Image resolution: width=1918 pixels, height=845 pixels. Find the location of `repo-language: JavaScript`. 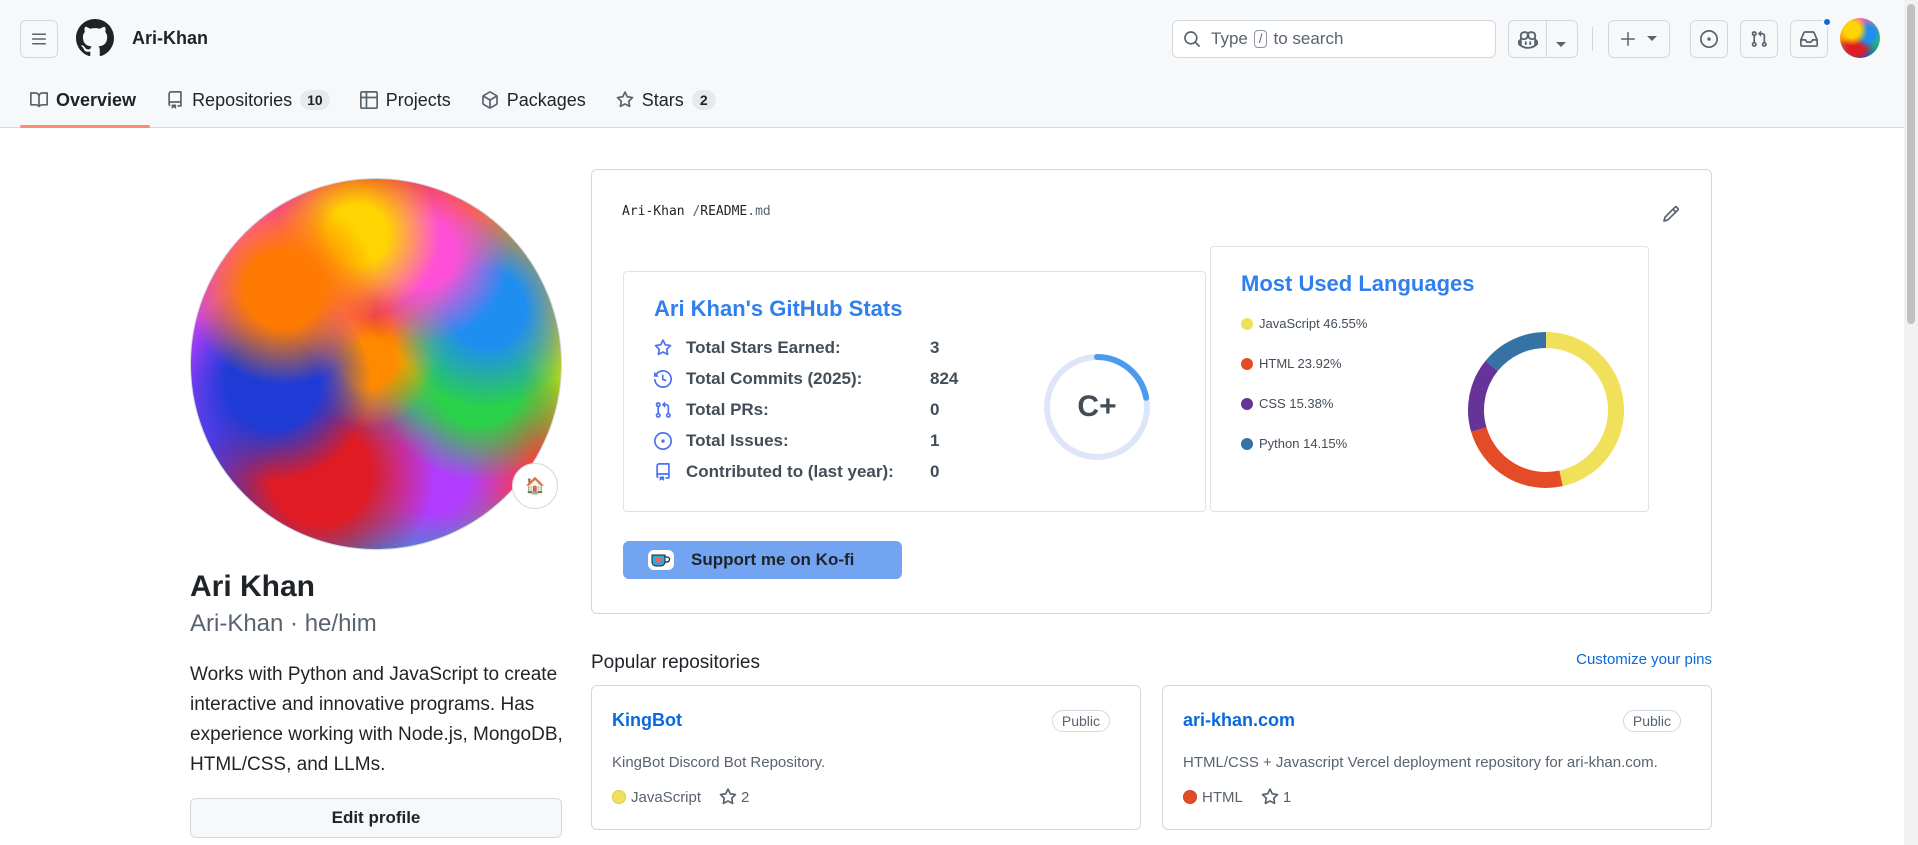

repo-language: JavaScript is located at coordinates (666, 797).